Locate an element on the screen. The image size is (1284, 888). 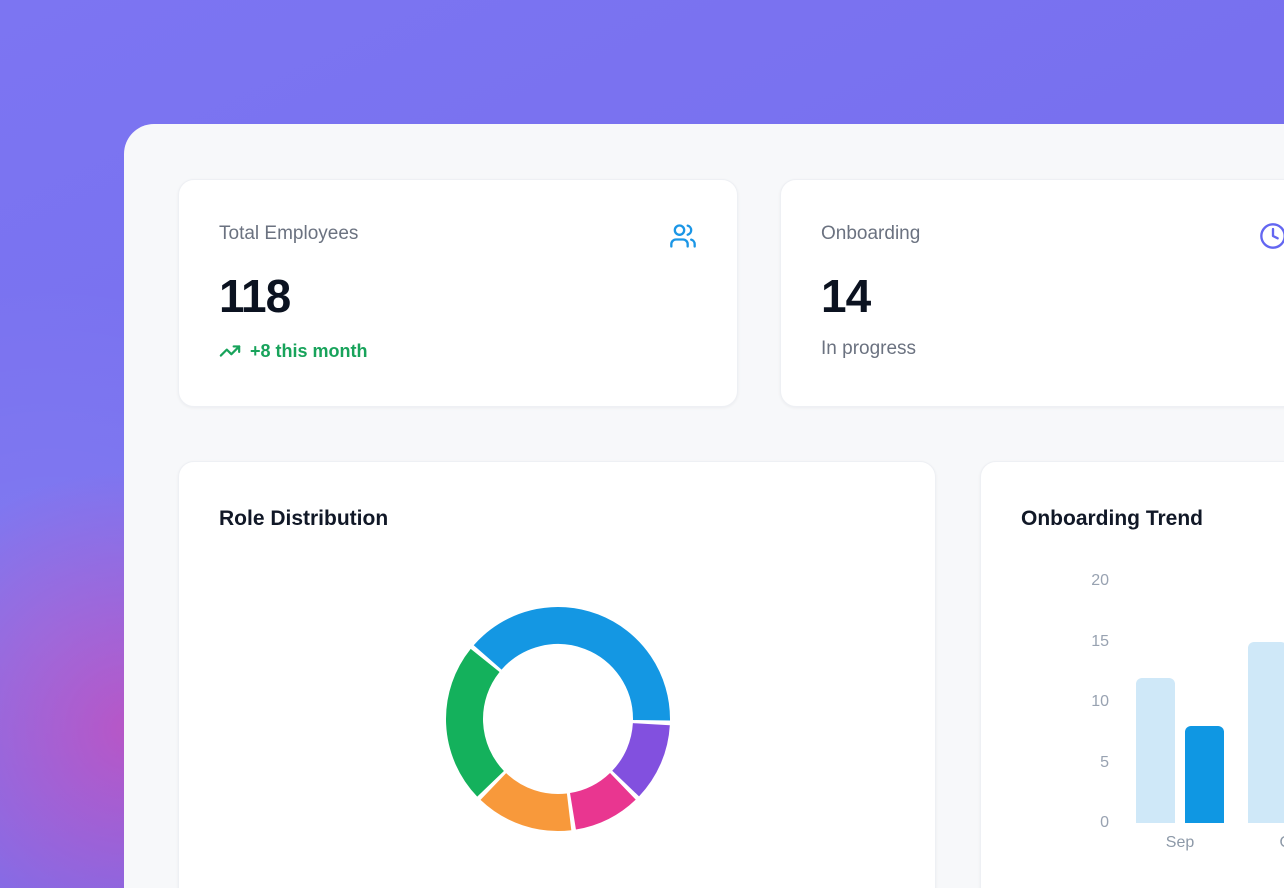
stat-value: 118 is located at coordinates (255, 296).